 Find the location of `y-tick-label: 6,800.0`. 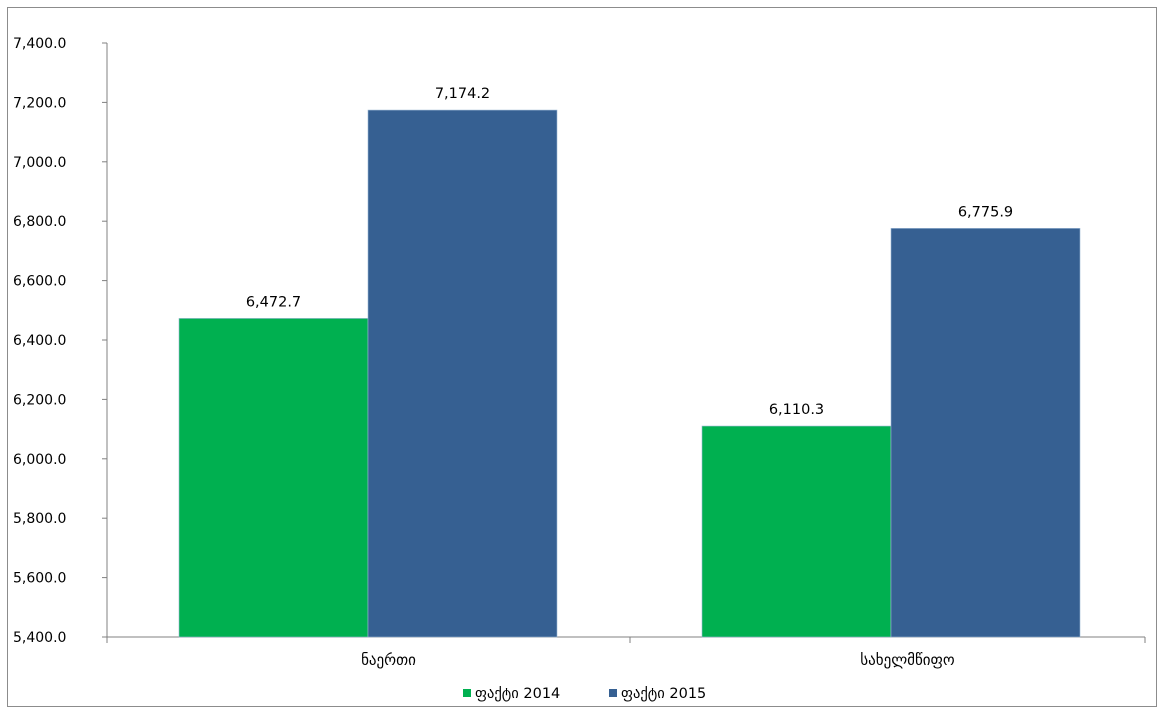

y-tick-label: 6,800.0 is located at coordinates (39, 222).